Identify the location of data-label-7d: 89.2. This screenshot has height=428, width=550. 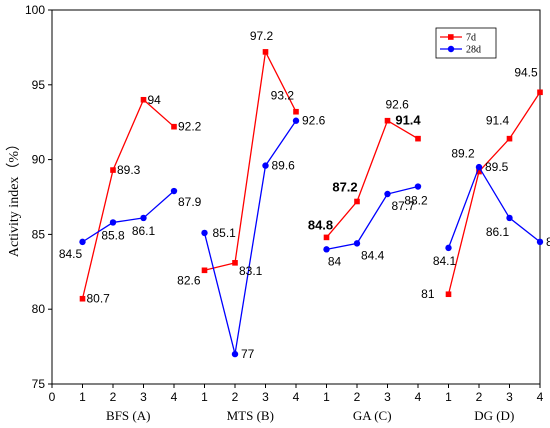
(463, 154).